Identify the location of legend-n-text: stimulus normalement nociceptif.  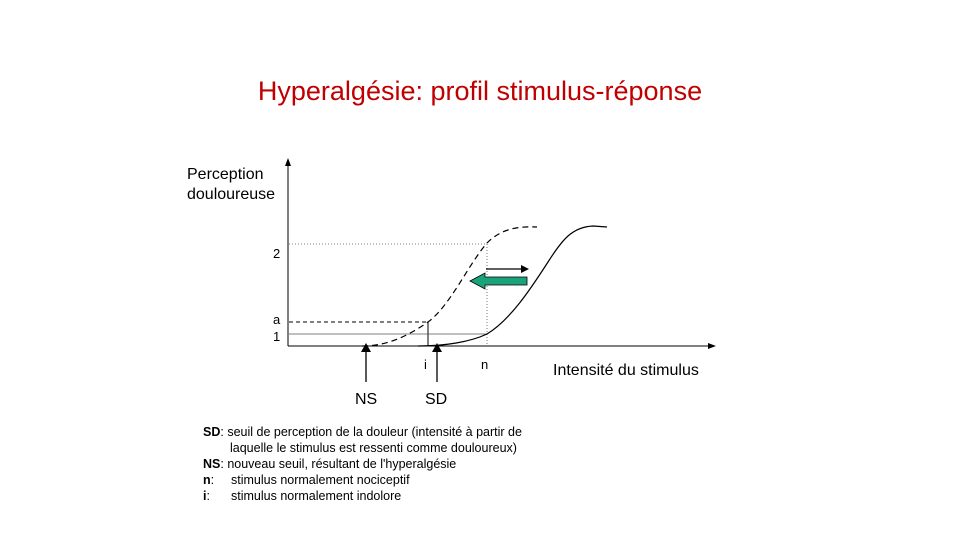
(320, 480).